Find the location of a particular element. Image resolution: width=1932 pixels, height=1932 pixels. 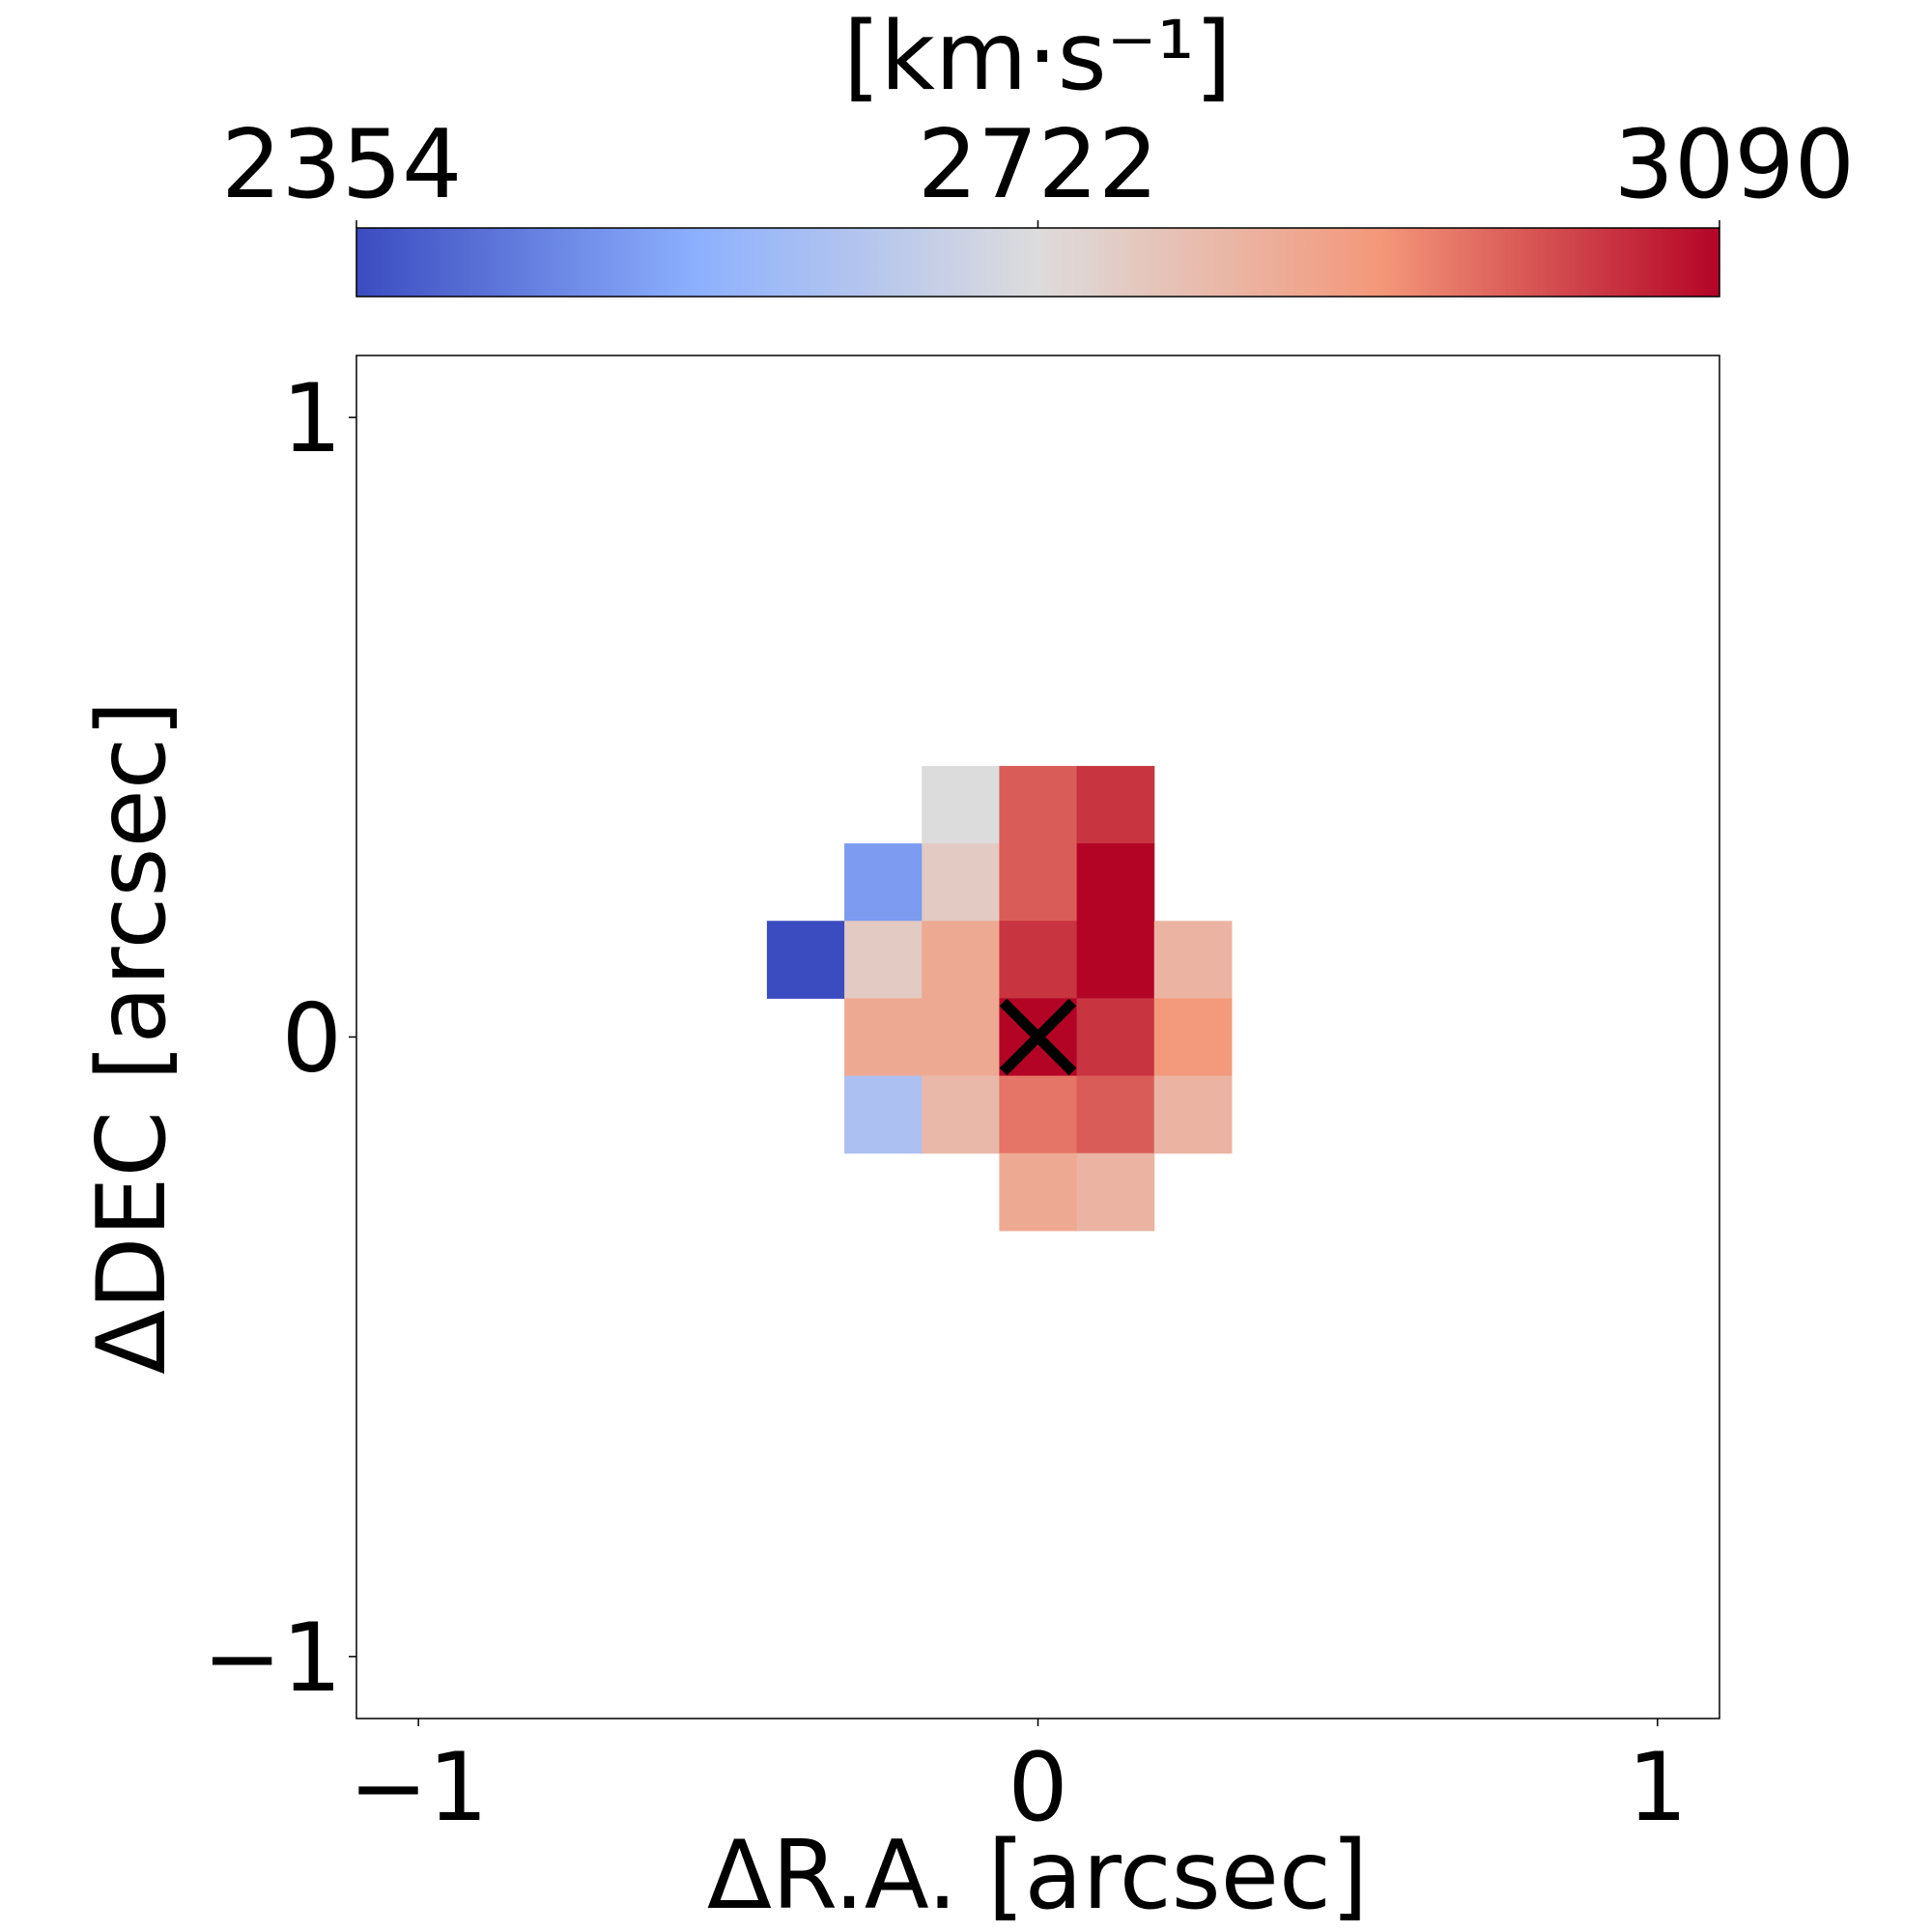

y-axis-label: ΔDEC [arcsec] is located at coordinates (132, 1037).